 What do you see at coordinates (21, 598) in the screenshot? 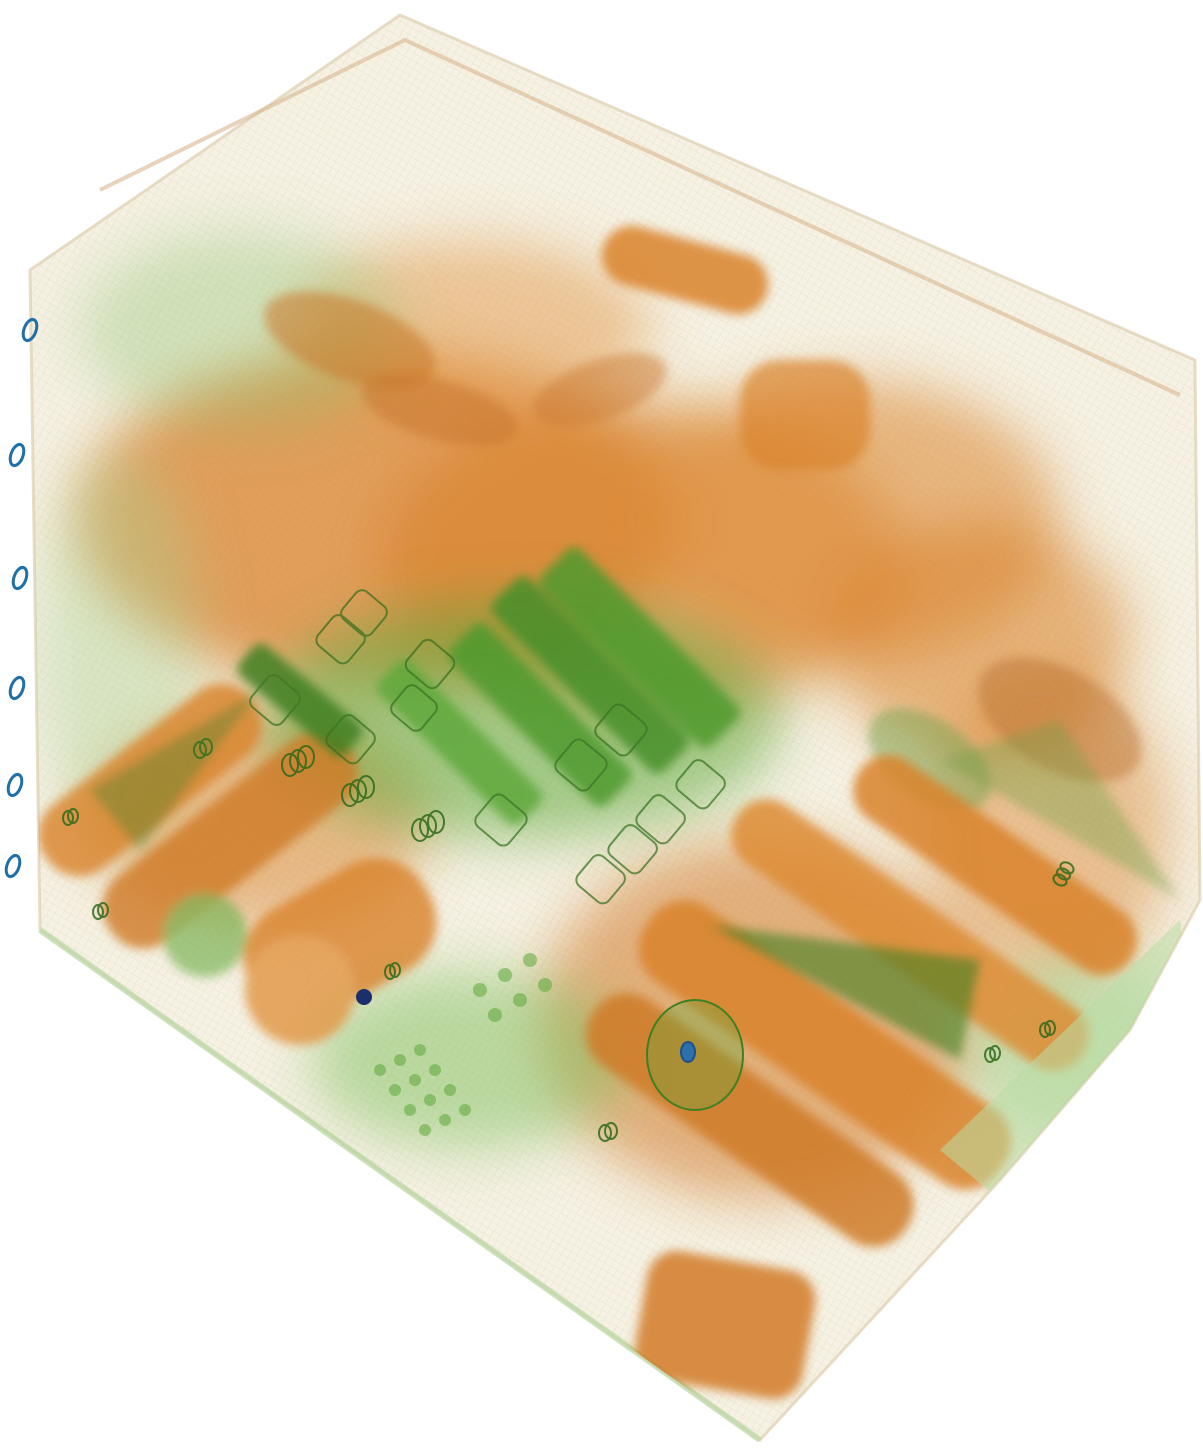
I see `metal-beads` at bounding box center [21, 598].